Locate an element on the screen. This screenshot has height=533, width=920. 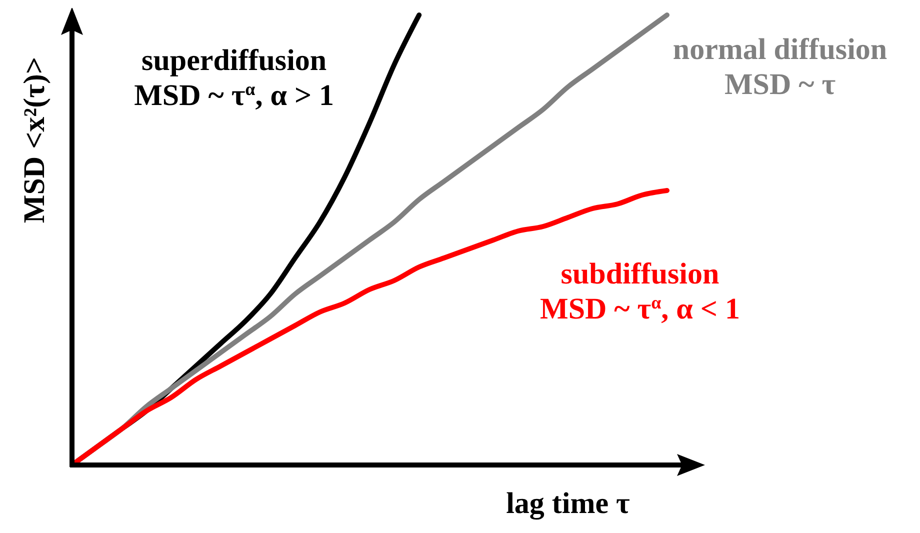
text: MSD ~ τ is located at coordinates (780, 84).